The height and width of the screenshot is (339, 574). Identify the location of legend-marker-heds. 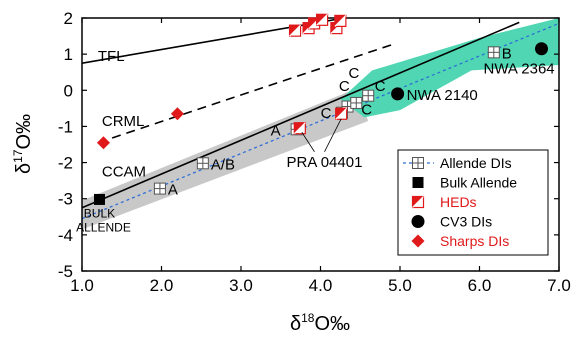
(418, 202).